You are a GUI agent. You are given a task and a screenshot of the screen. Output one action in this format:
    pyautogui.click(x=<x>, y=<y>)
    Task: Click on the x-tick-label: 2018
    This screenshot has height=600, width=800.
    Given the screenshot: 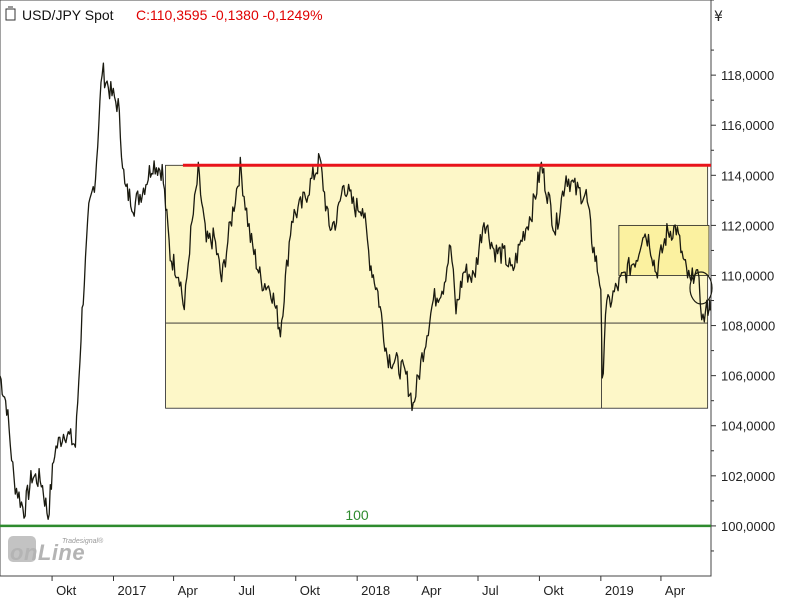 What is the action you would take?
    pyautogui.click(x=375, y=590)
    